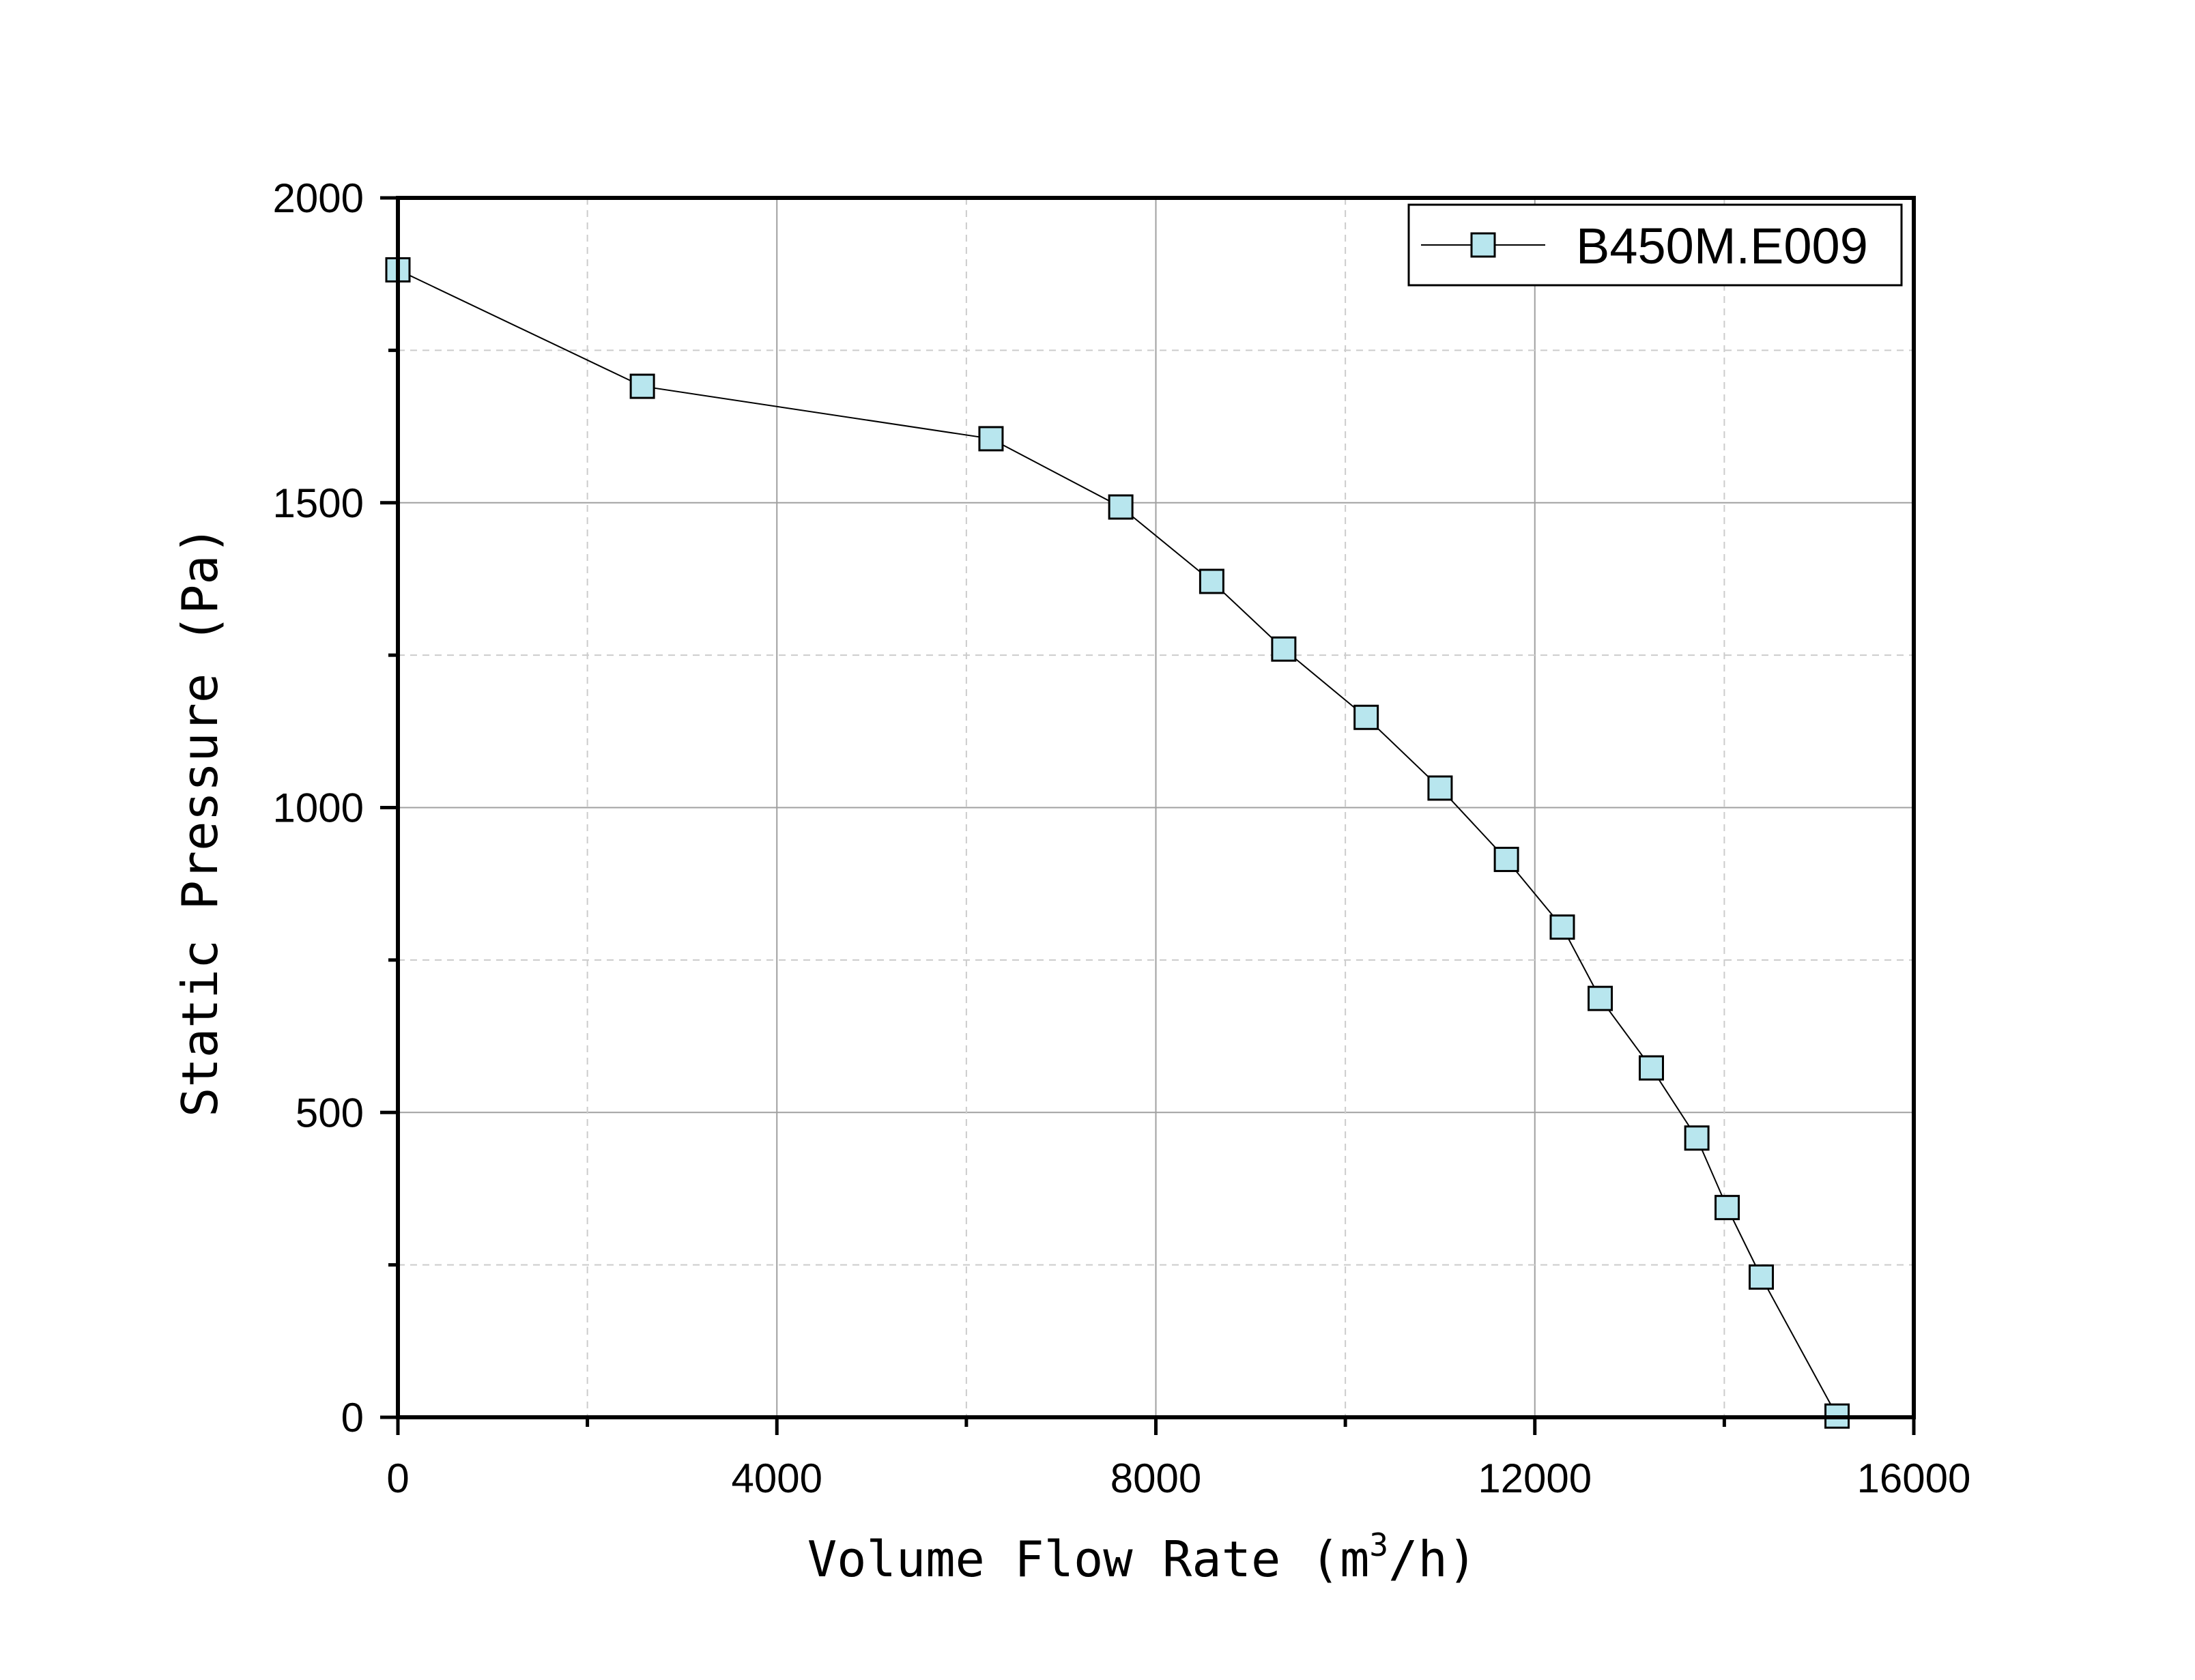  What do you see at coordinates (1483, 245) in the screenshot?
I see `legend-marker-square` at bounding box center [1483, 245].